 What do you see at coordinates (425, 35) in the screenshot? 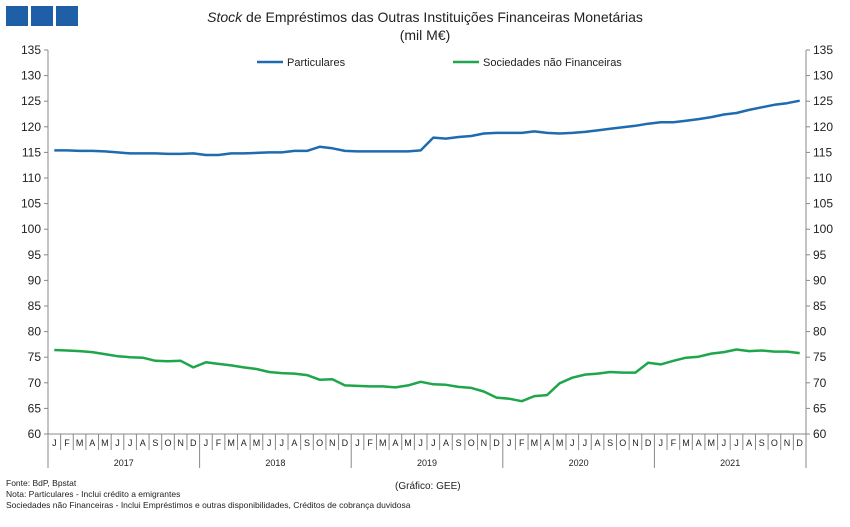
I see `chart-subtitle: (mil M€)` at bounding box center [425, 35].